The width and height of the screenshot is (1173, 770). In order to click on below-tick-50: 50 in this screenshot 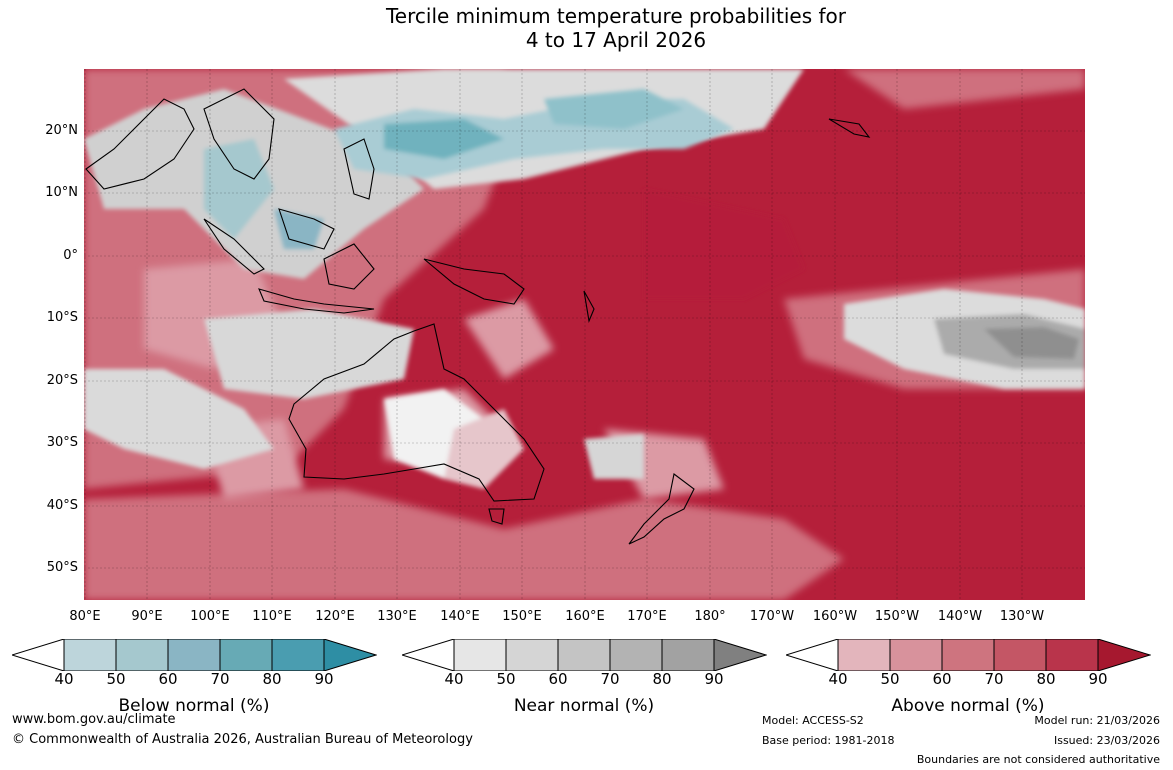, I will do `click(116, 679)`.